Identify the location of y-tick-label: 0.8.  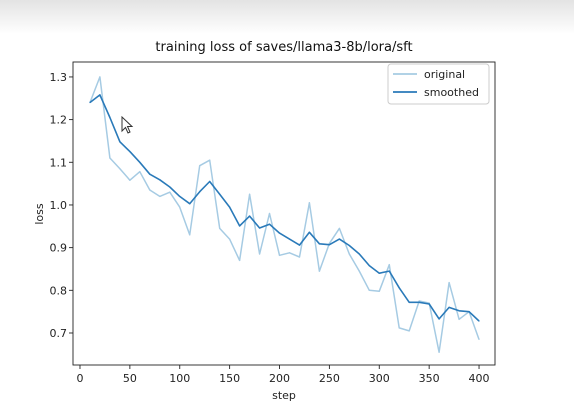
(59, 290).